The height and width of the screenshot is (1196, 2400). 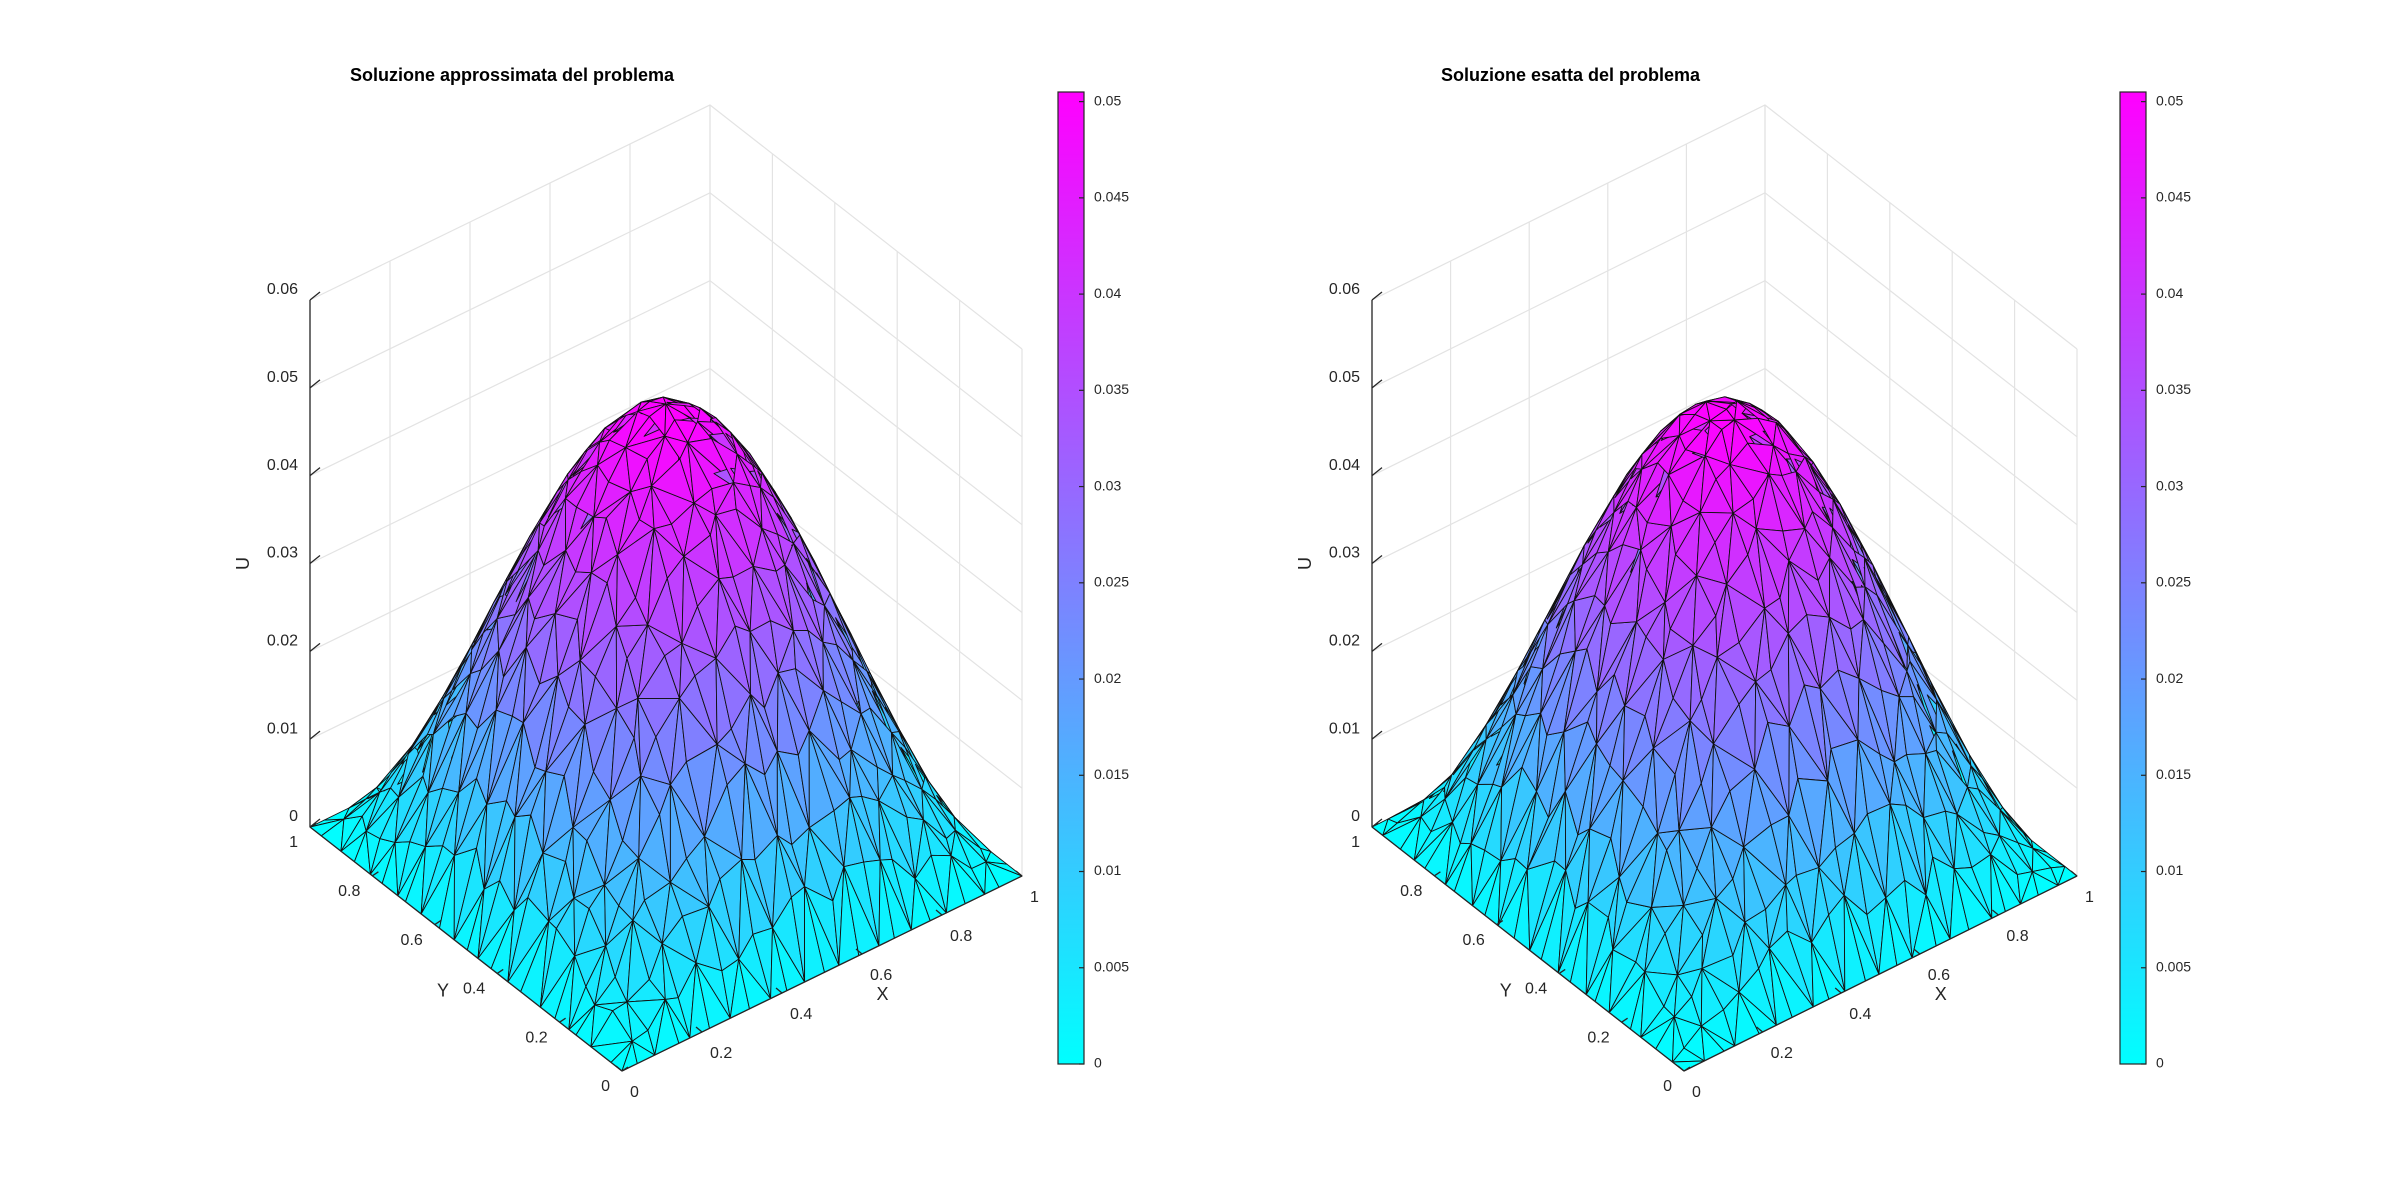 I want to click on chart-title: Soluzione esatta del problema, so click(x=1571, y=75).